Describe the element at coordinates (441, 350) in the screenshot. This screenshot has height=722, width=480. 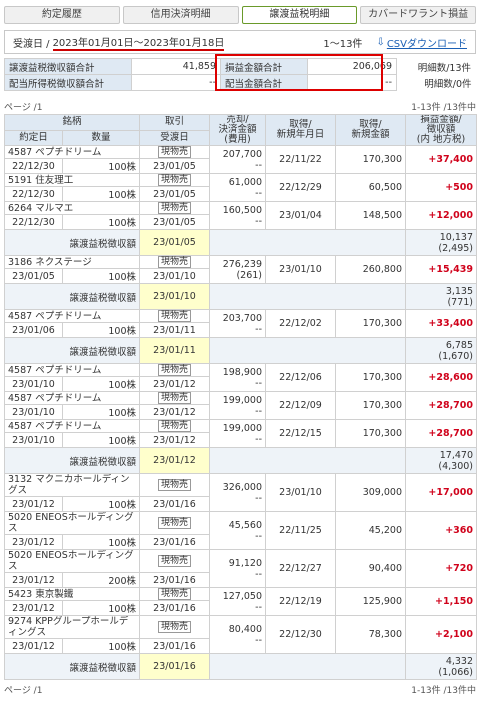
I see `subtotal-tax: 6,785 (1,670)` at that location.